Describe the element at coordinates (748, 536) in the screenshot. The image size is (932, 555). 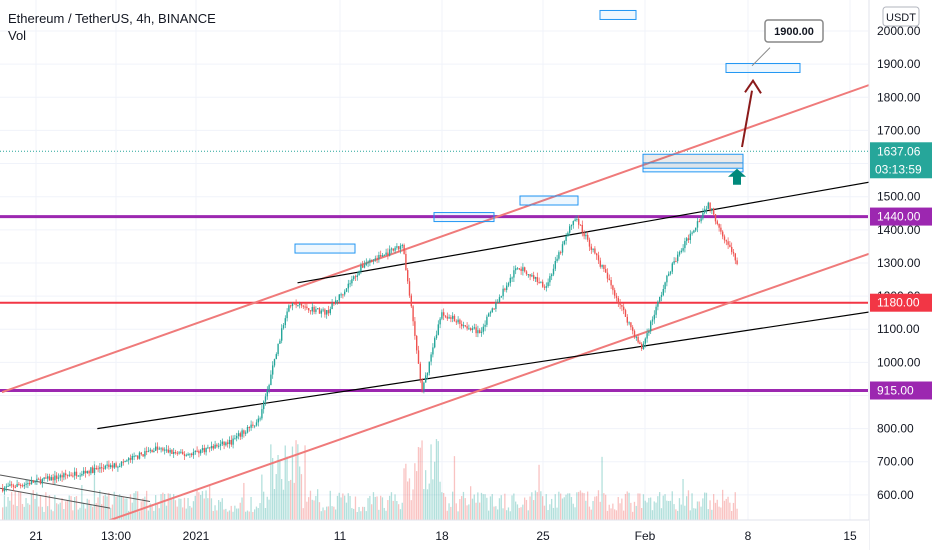
I see `time-tick-label: 8` at that location.